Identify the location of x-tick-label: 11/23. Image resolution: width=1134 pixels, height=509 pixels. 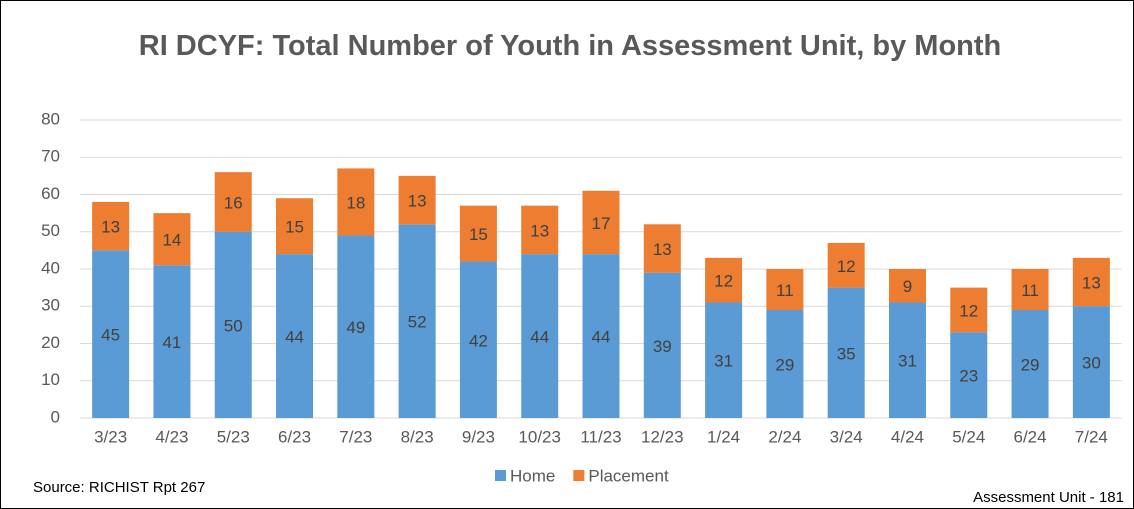
(600, 436).